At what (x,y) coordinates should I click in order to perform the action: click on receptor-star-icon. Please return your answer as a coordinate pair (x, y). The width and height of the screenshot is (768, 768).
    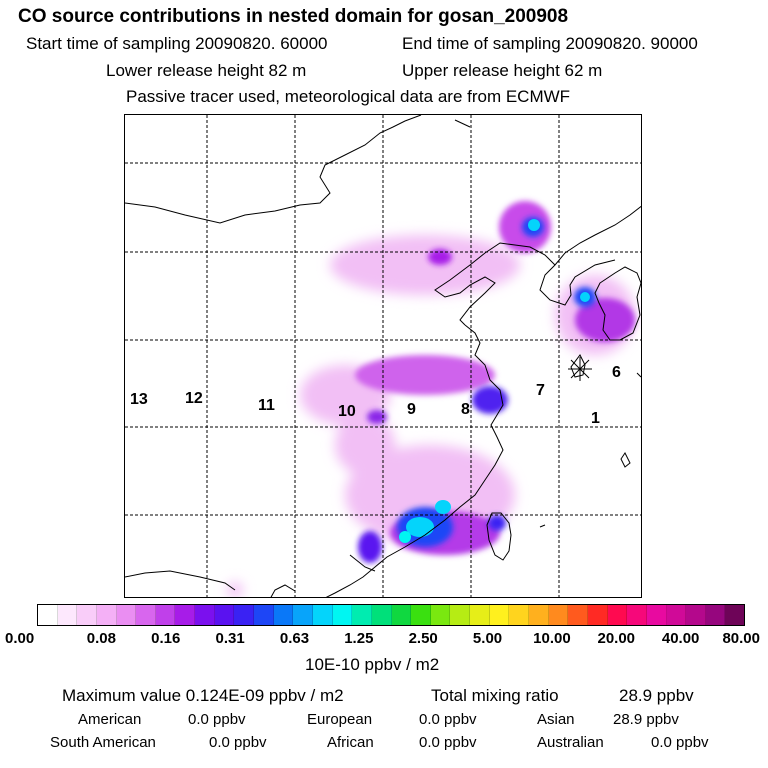
    Looking at the image, I should click on (580, 369).